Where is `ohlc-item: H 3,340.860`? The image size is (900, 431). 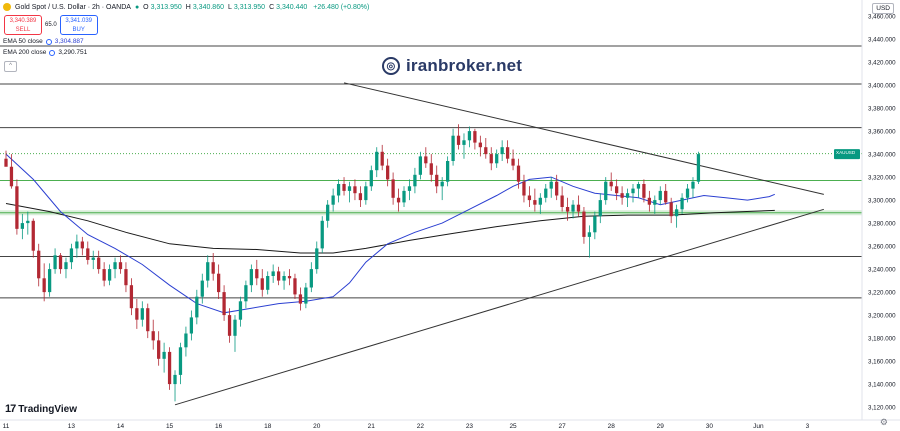 ohlc-item: H 3,340.860 is located at coordinates (206, 7).